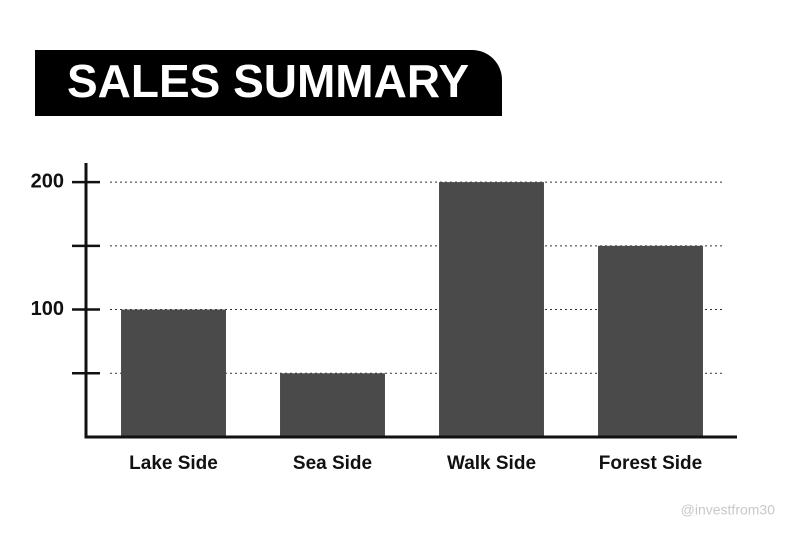 This screenshot has width=800, height=534. Describe the element at coordinates (332, 463) in the screenshot. I see `x-tick-label: Sea Side` at that location.